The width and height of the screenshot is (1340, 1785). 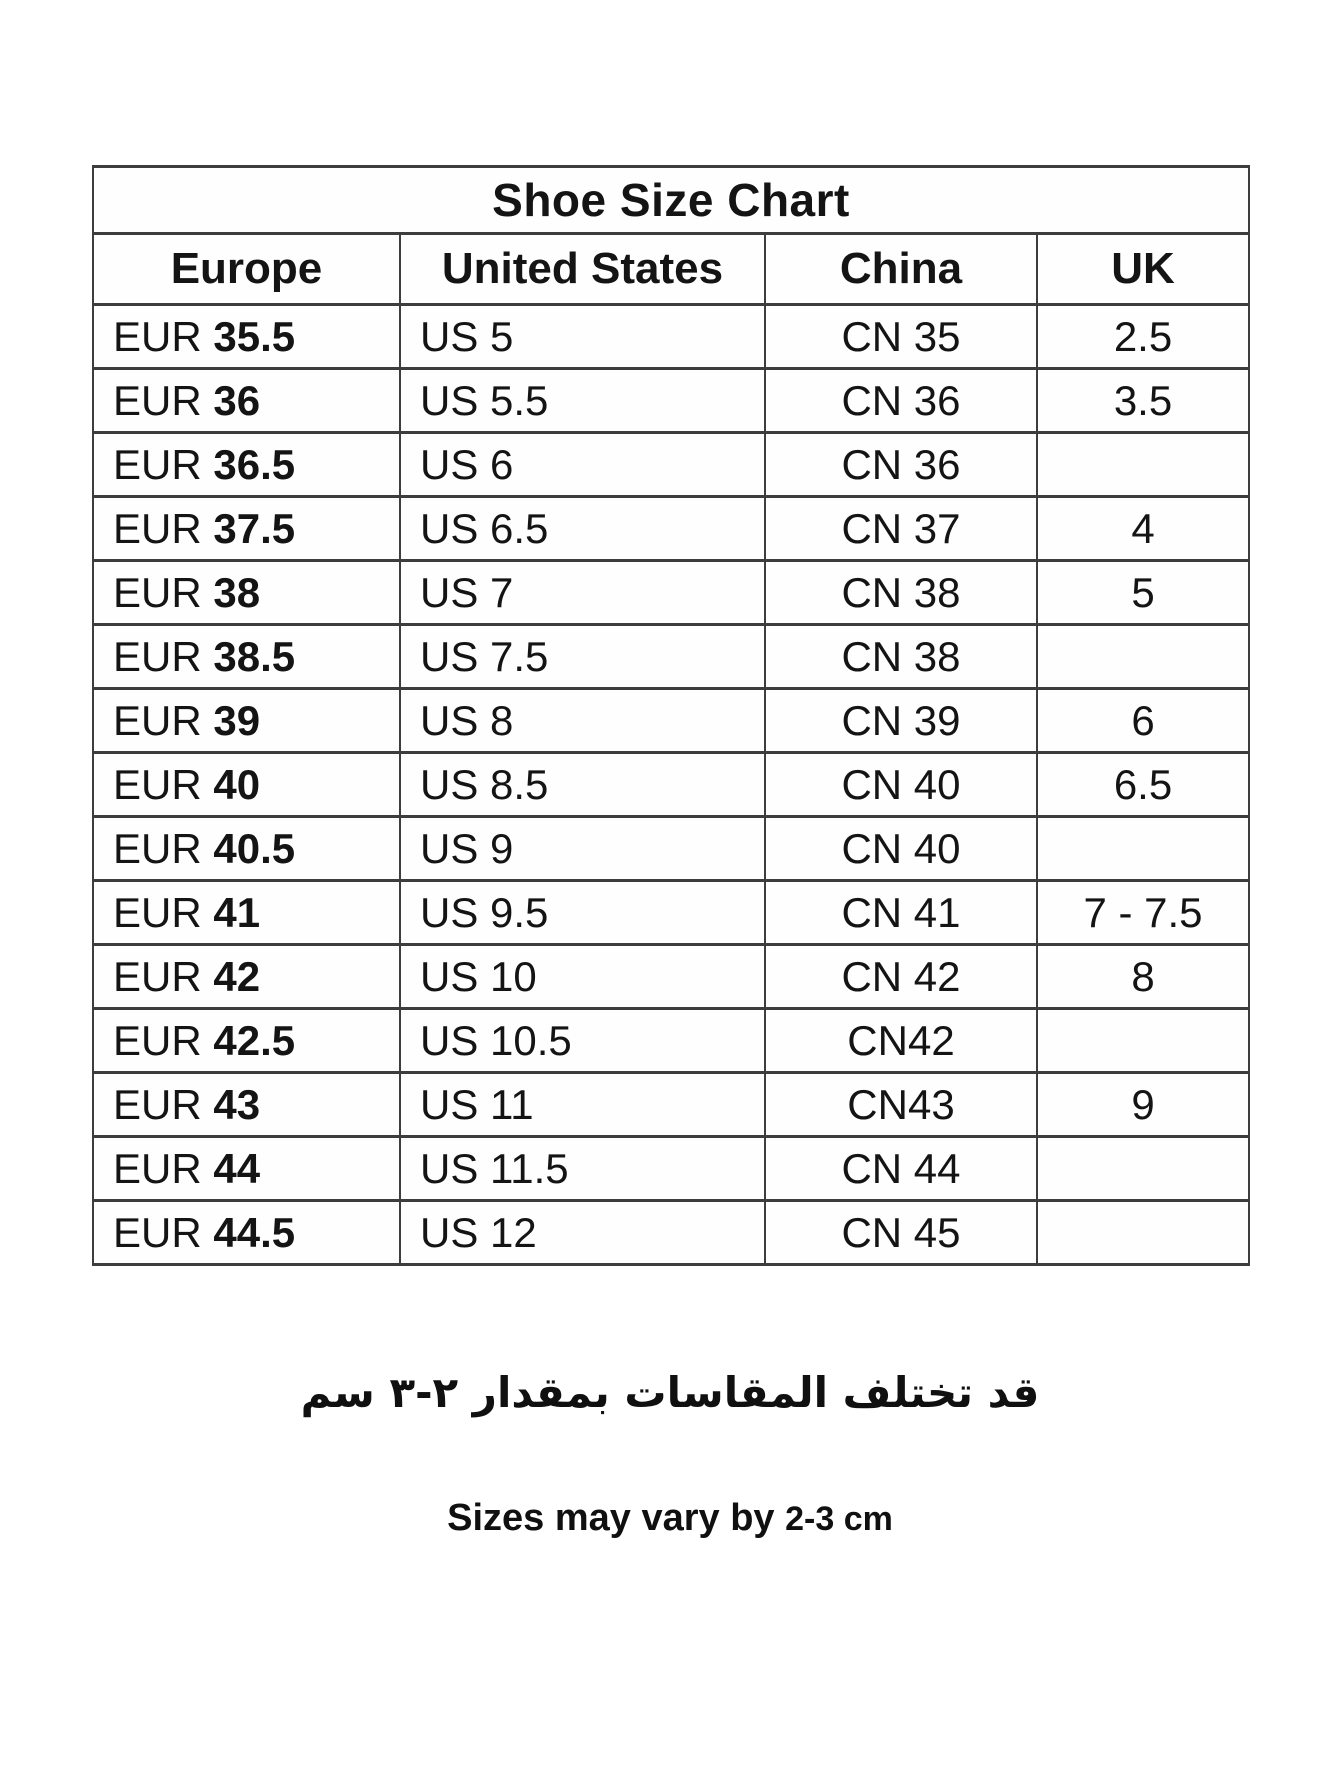 I want to click on cell-uk: 6, so click(x=1143, y=720).